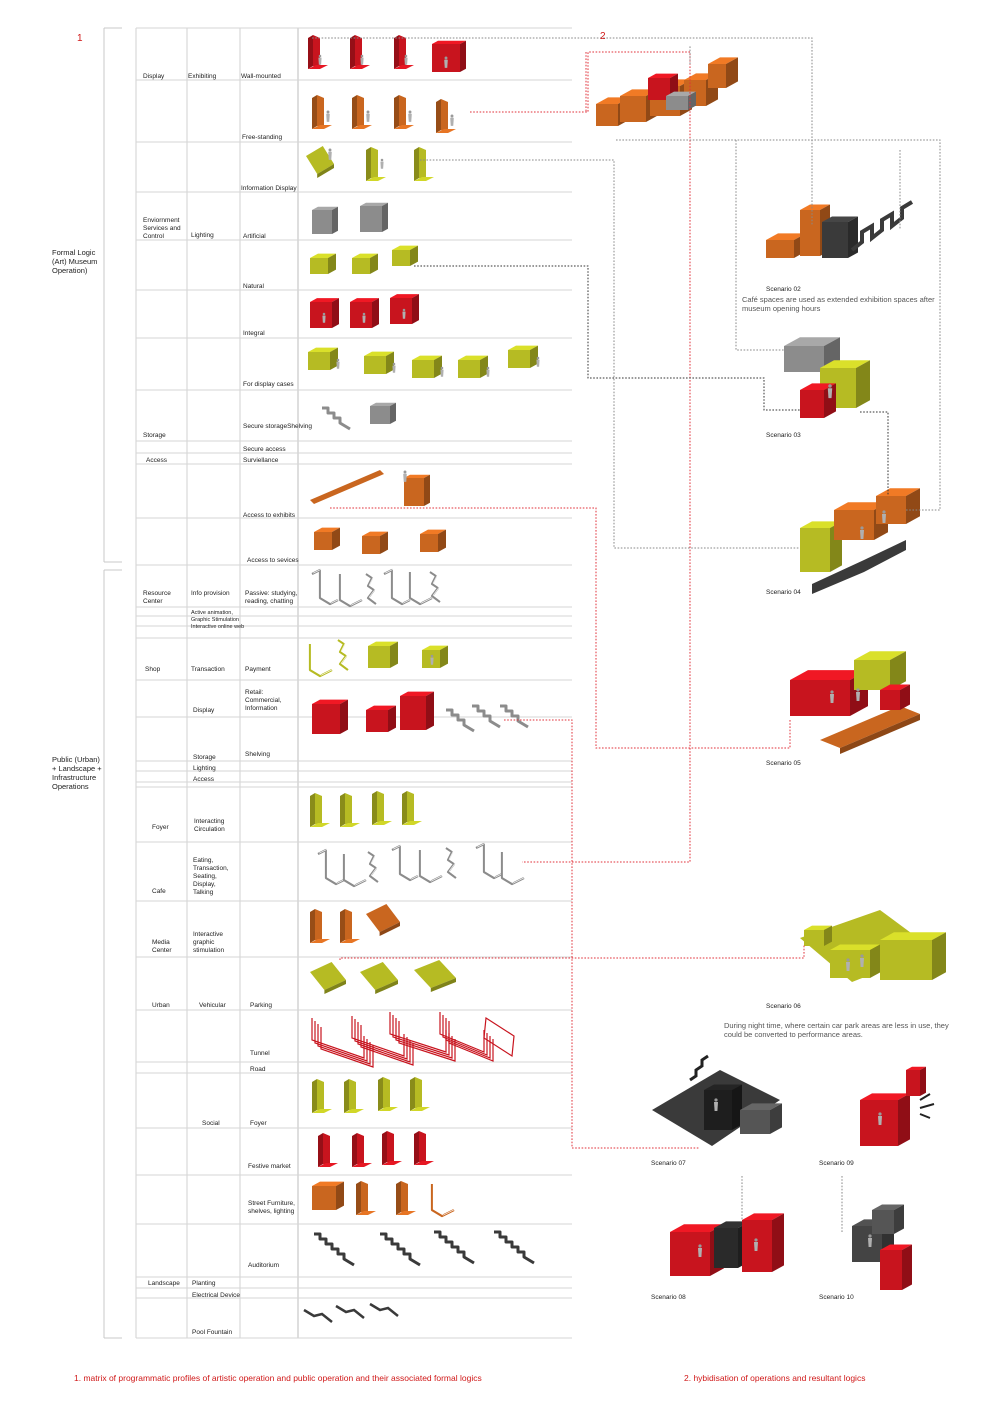 Image resolution: width=1000 pixels, height=1414 pixels. Describe the element at coordinates (783, 592) in the screenshot. I see `scenario-04-label: Scenario 04` at that location.